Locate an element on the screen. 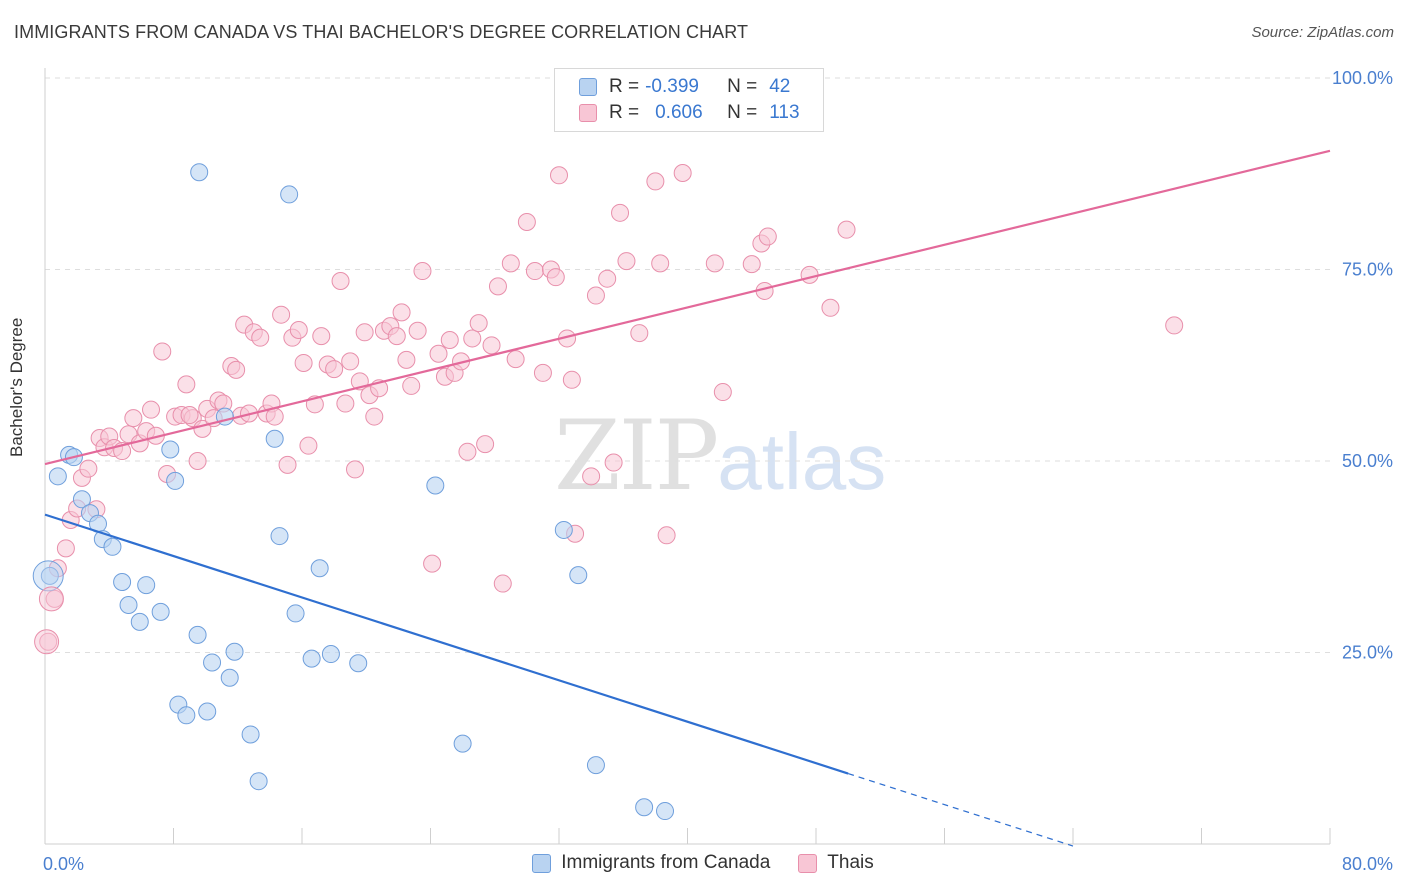 The height and width of the screenshot is (892, 1406). legend-swatch-thais is located at coordinates (588, 113).